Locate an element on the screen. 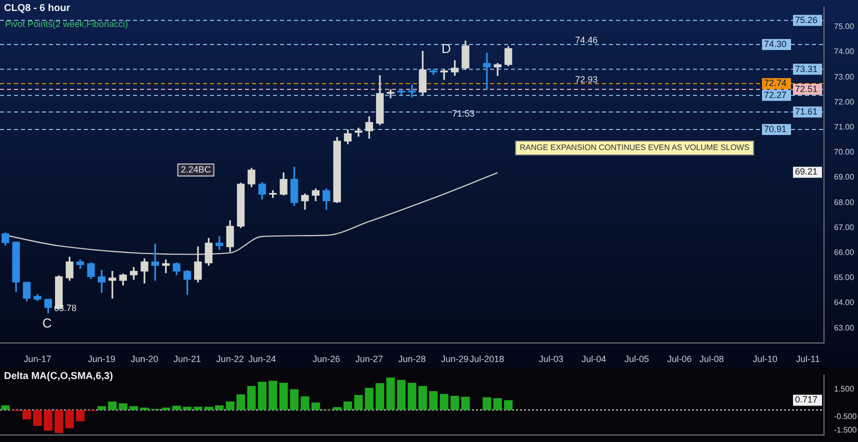  annotation: 69.21 is located at coordinates (806, 171).